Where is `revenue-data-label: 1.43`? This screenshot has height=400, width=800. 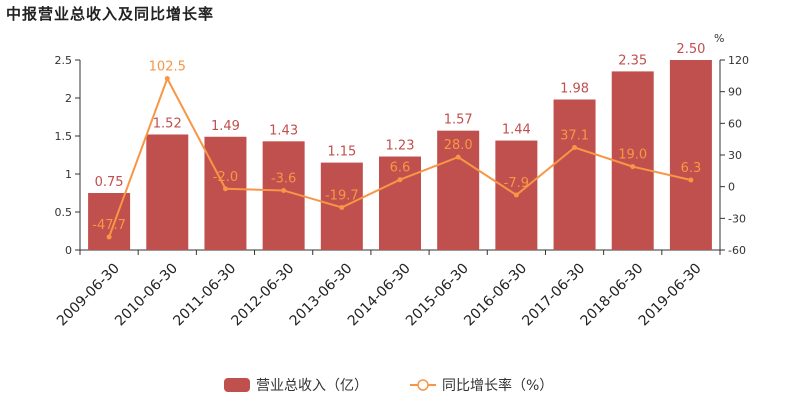
revenue-data-label: 1.43 is located at coordinates (283, 130).